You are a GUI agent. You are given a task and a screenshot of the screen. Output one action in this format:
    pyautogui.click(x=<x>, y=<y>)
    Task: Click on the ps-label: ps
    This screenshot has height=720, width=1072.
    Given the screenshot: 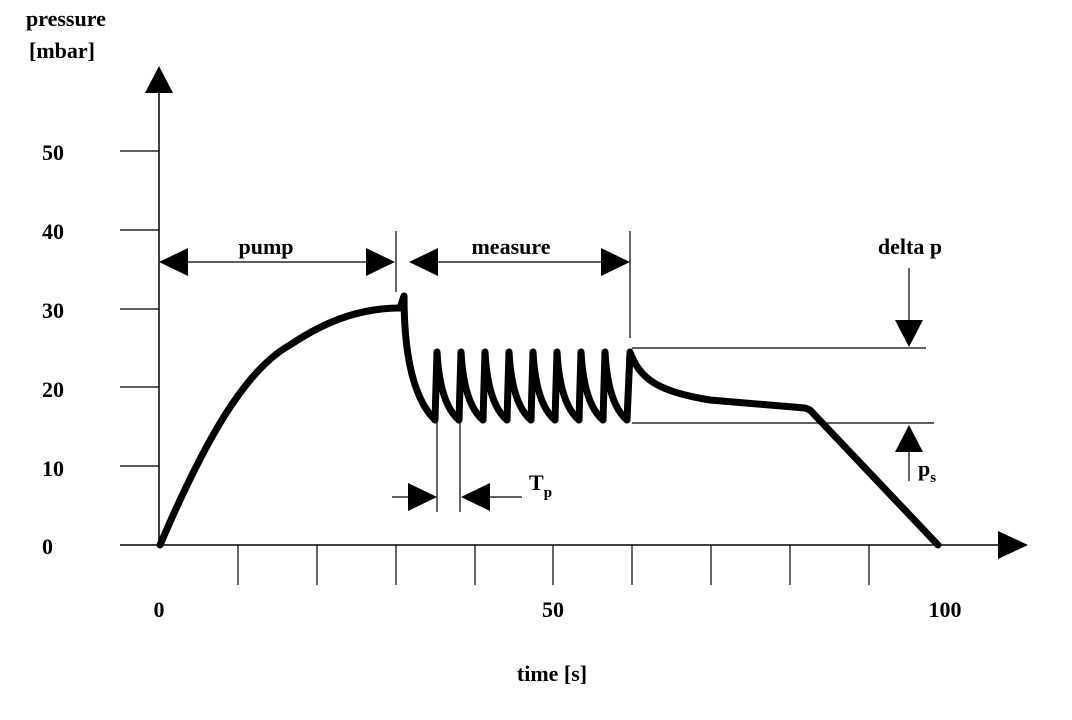 What is the action you would take?
    pyautogui.click(x=927, y=471)
    